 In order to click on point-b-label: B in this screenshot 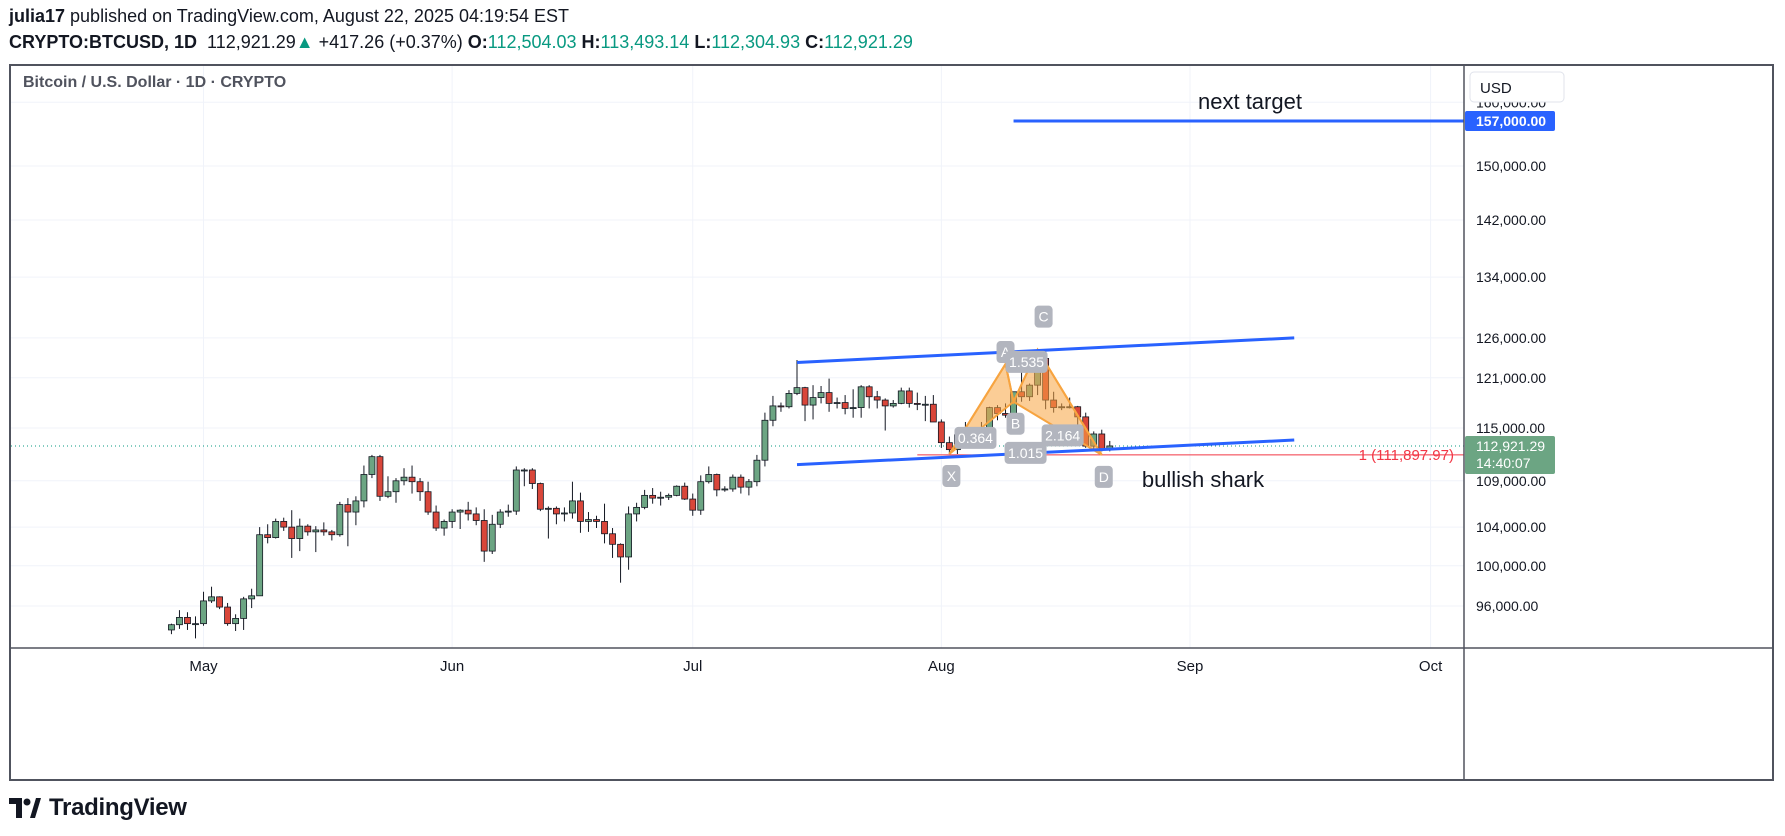, I will do `click(1015, 423)`.